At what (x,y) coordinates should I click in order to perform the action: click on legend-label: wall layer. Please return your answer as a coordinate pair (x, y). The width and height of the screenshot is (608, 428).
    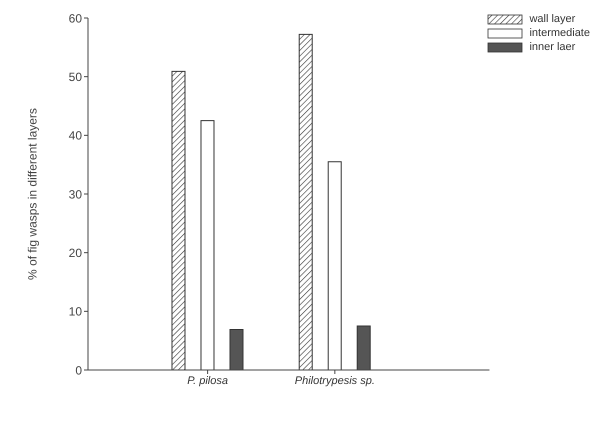
    Looking at the image, I should click on (552, 19).